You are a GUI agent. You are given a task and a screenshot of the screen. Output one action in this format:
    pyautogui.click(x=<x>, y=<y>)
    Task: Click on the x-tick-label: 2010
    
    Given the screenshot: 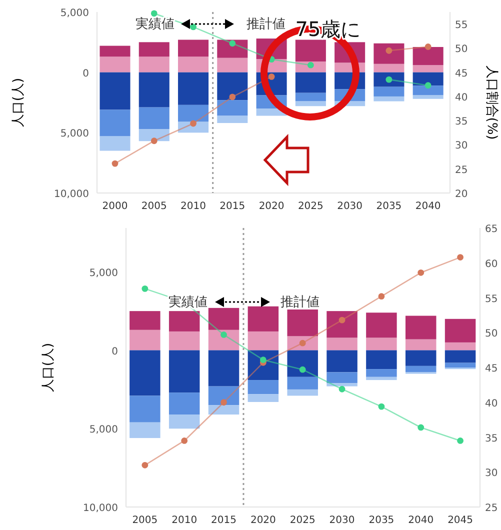 What is the action you would take?
    pyautogui.click(x=185, y=520)
    